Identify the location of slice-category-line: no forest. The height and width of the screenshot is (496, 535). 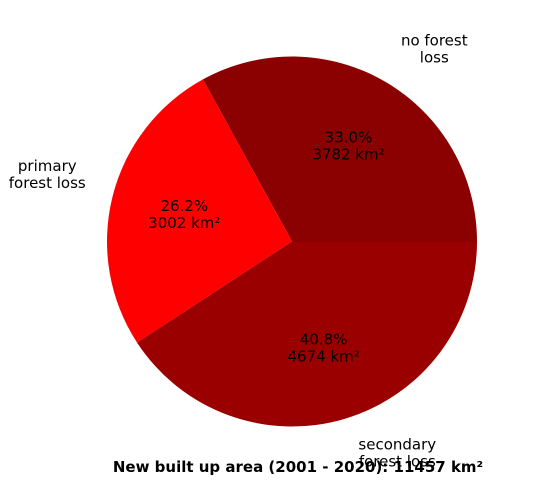
(434, 40).